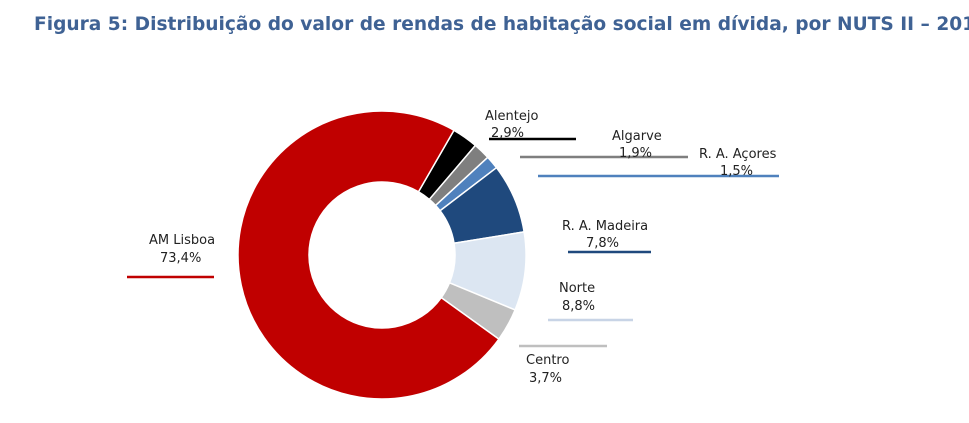 The width and height of the screenshot is (969, 423). What do you see at coordinates (182, 240) in the screenshot?
I see `label-name-am-lisboa: AM Lisboa` at bounding box center [182, 240].